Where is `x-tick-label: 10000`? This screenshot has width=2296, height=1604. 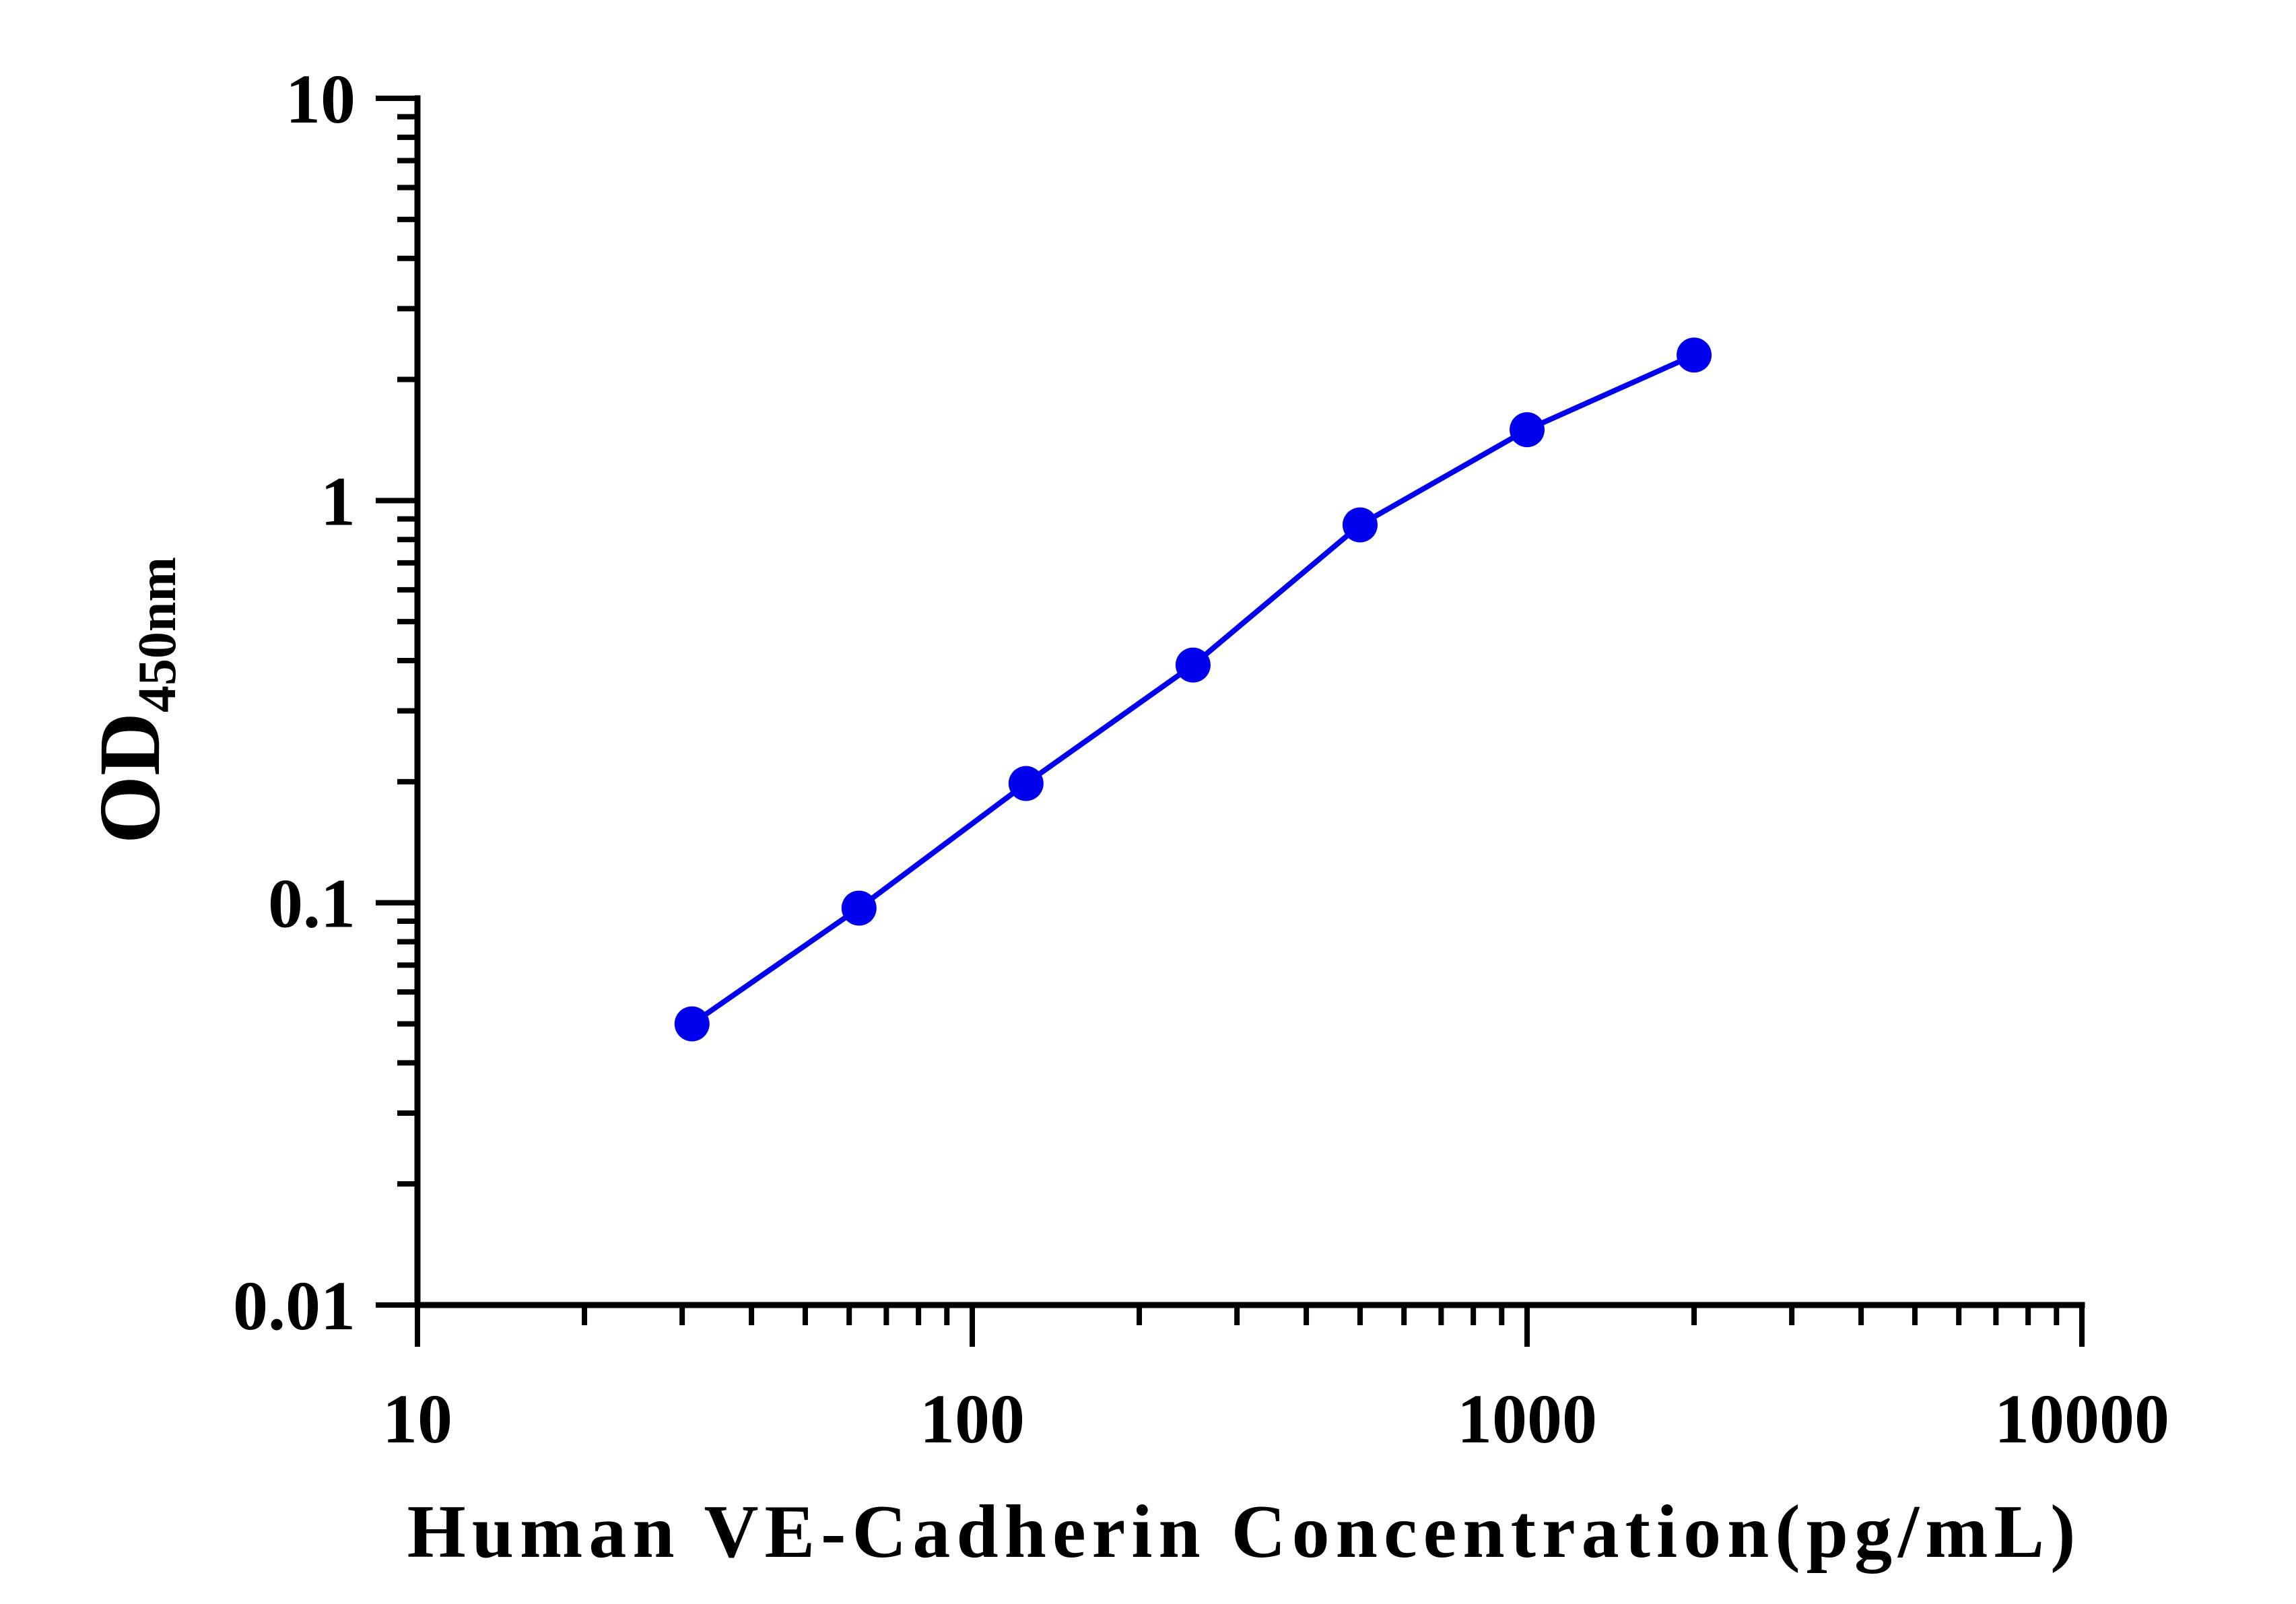
x-tick-label: 10000 is located at coordinates (2081, 1419).